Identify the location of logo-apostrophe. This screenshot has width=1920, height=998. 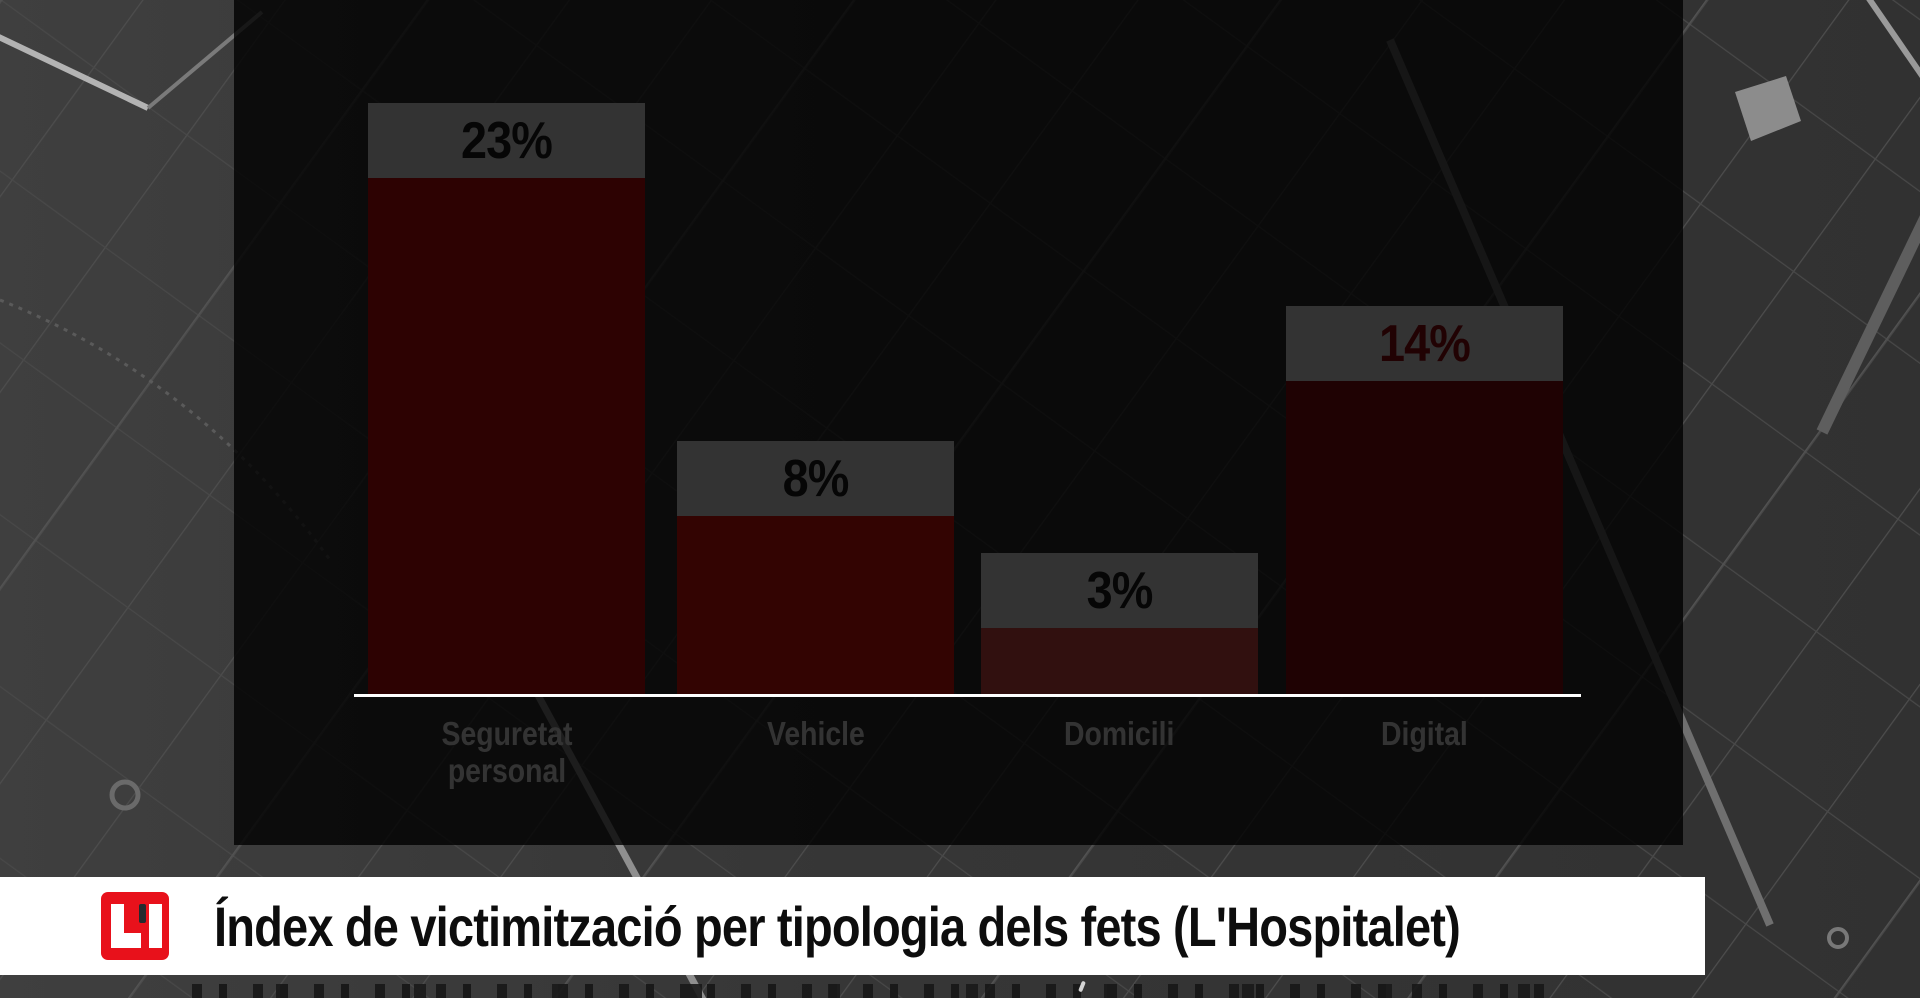
(142, 913).